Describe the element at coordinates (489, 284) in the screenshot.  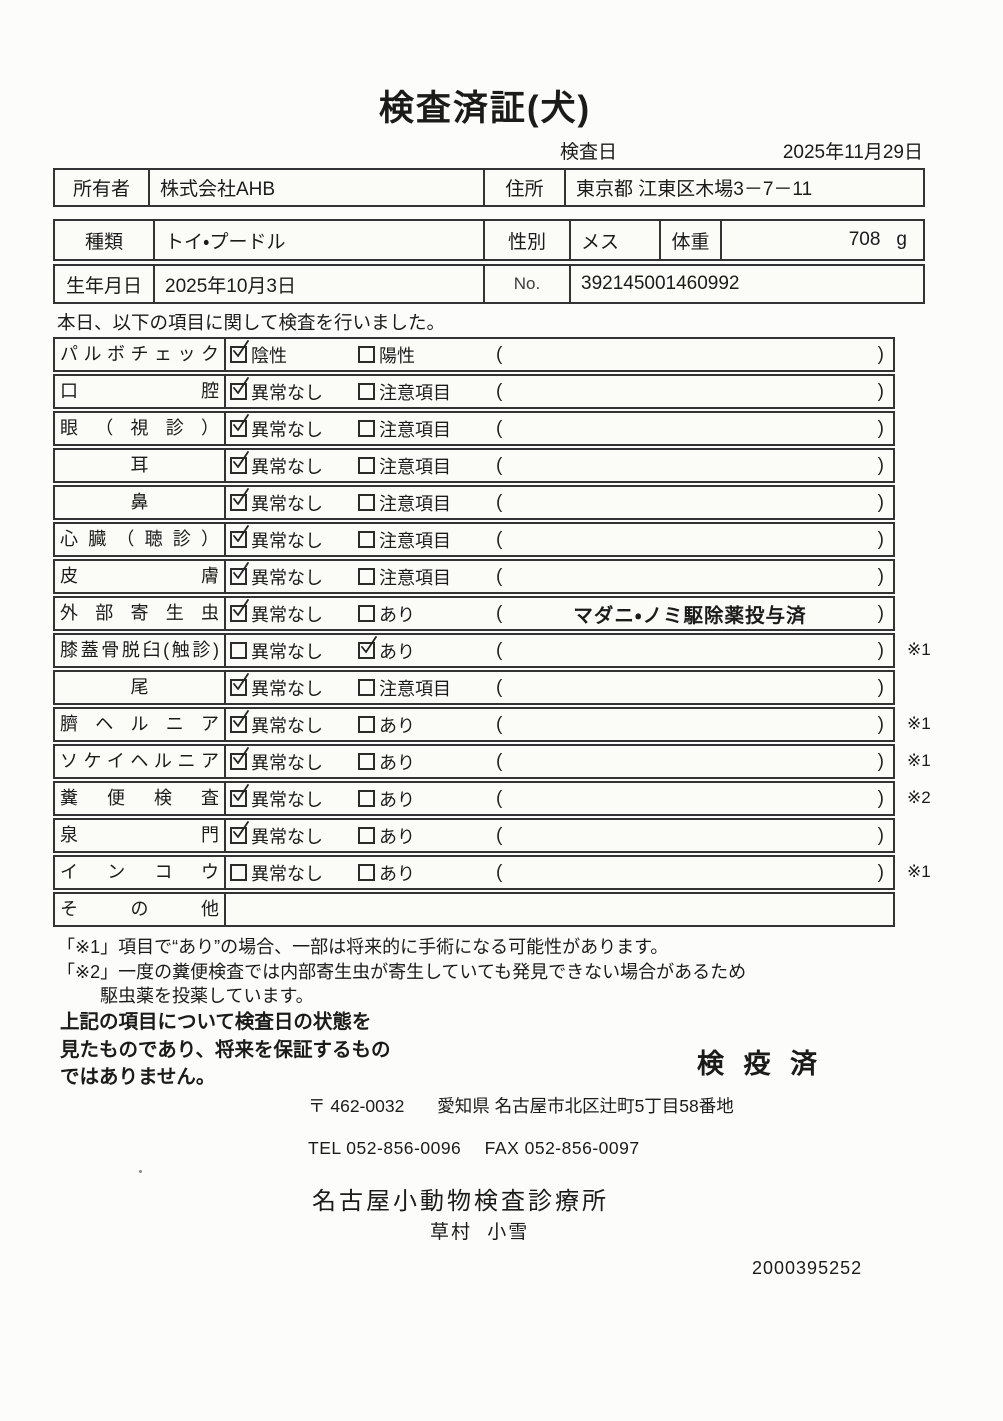
I see `birth-no-row: 生年月日 2025年10月3日 No. 392145001460992` at that location.